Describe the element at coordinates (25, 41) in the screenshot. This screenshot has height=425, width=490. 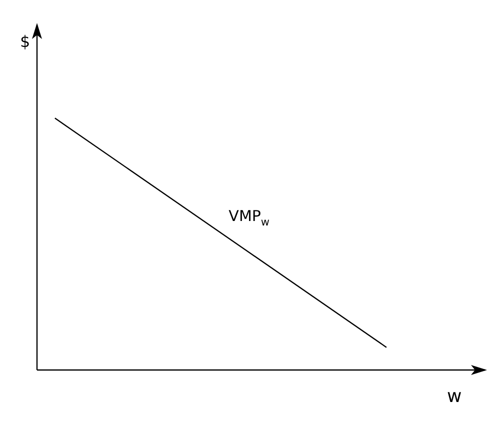
I see `y-axis-title: $` at that location.